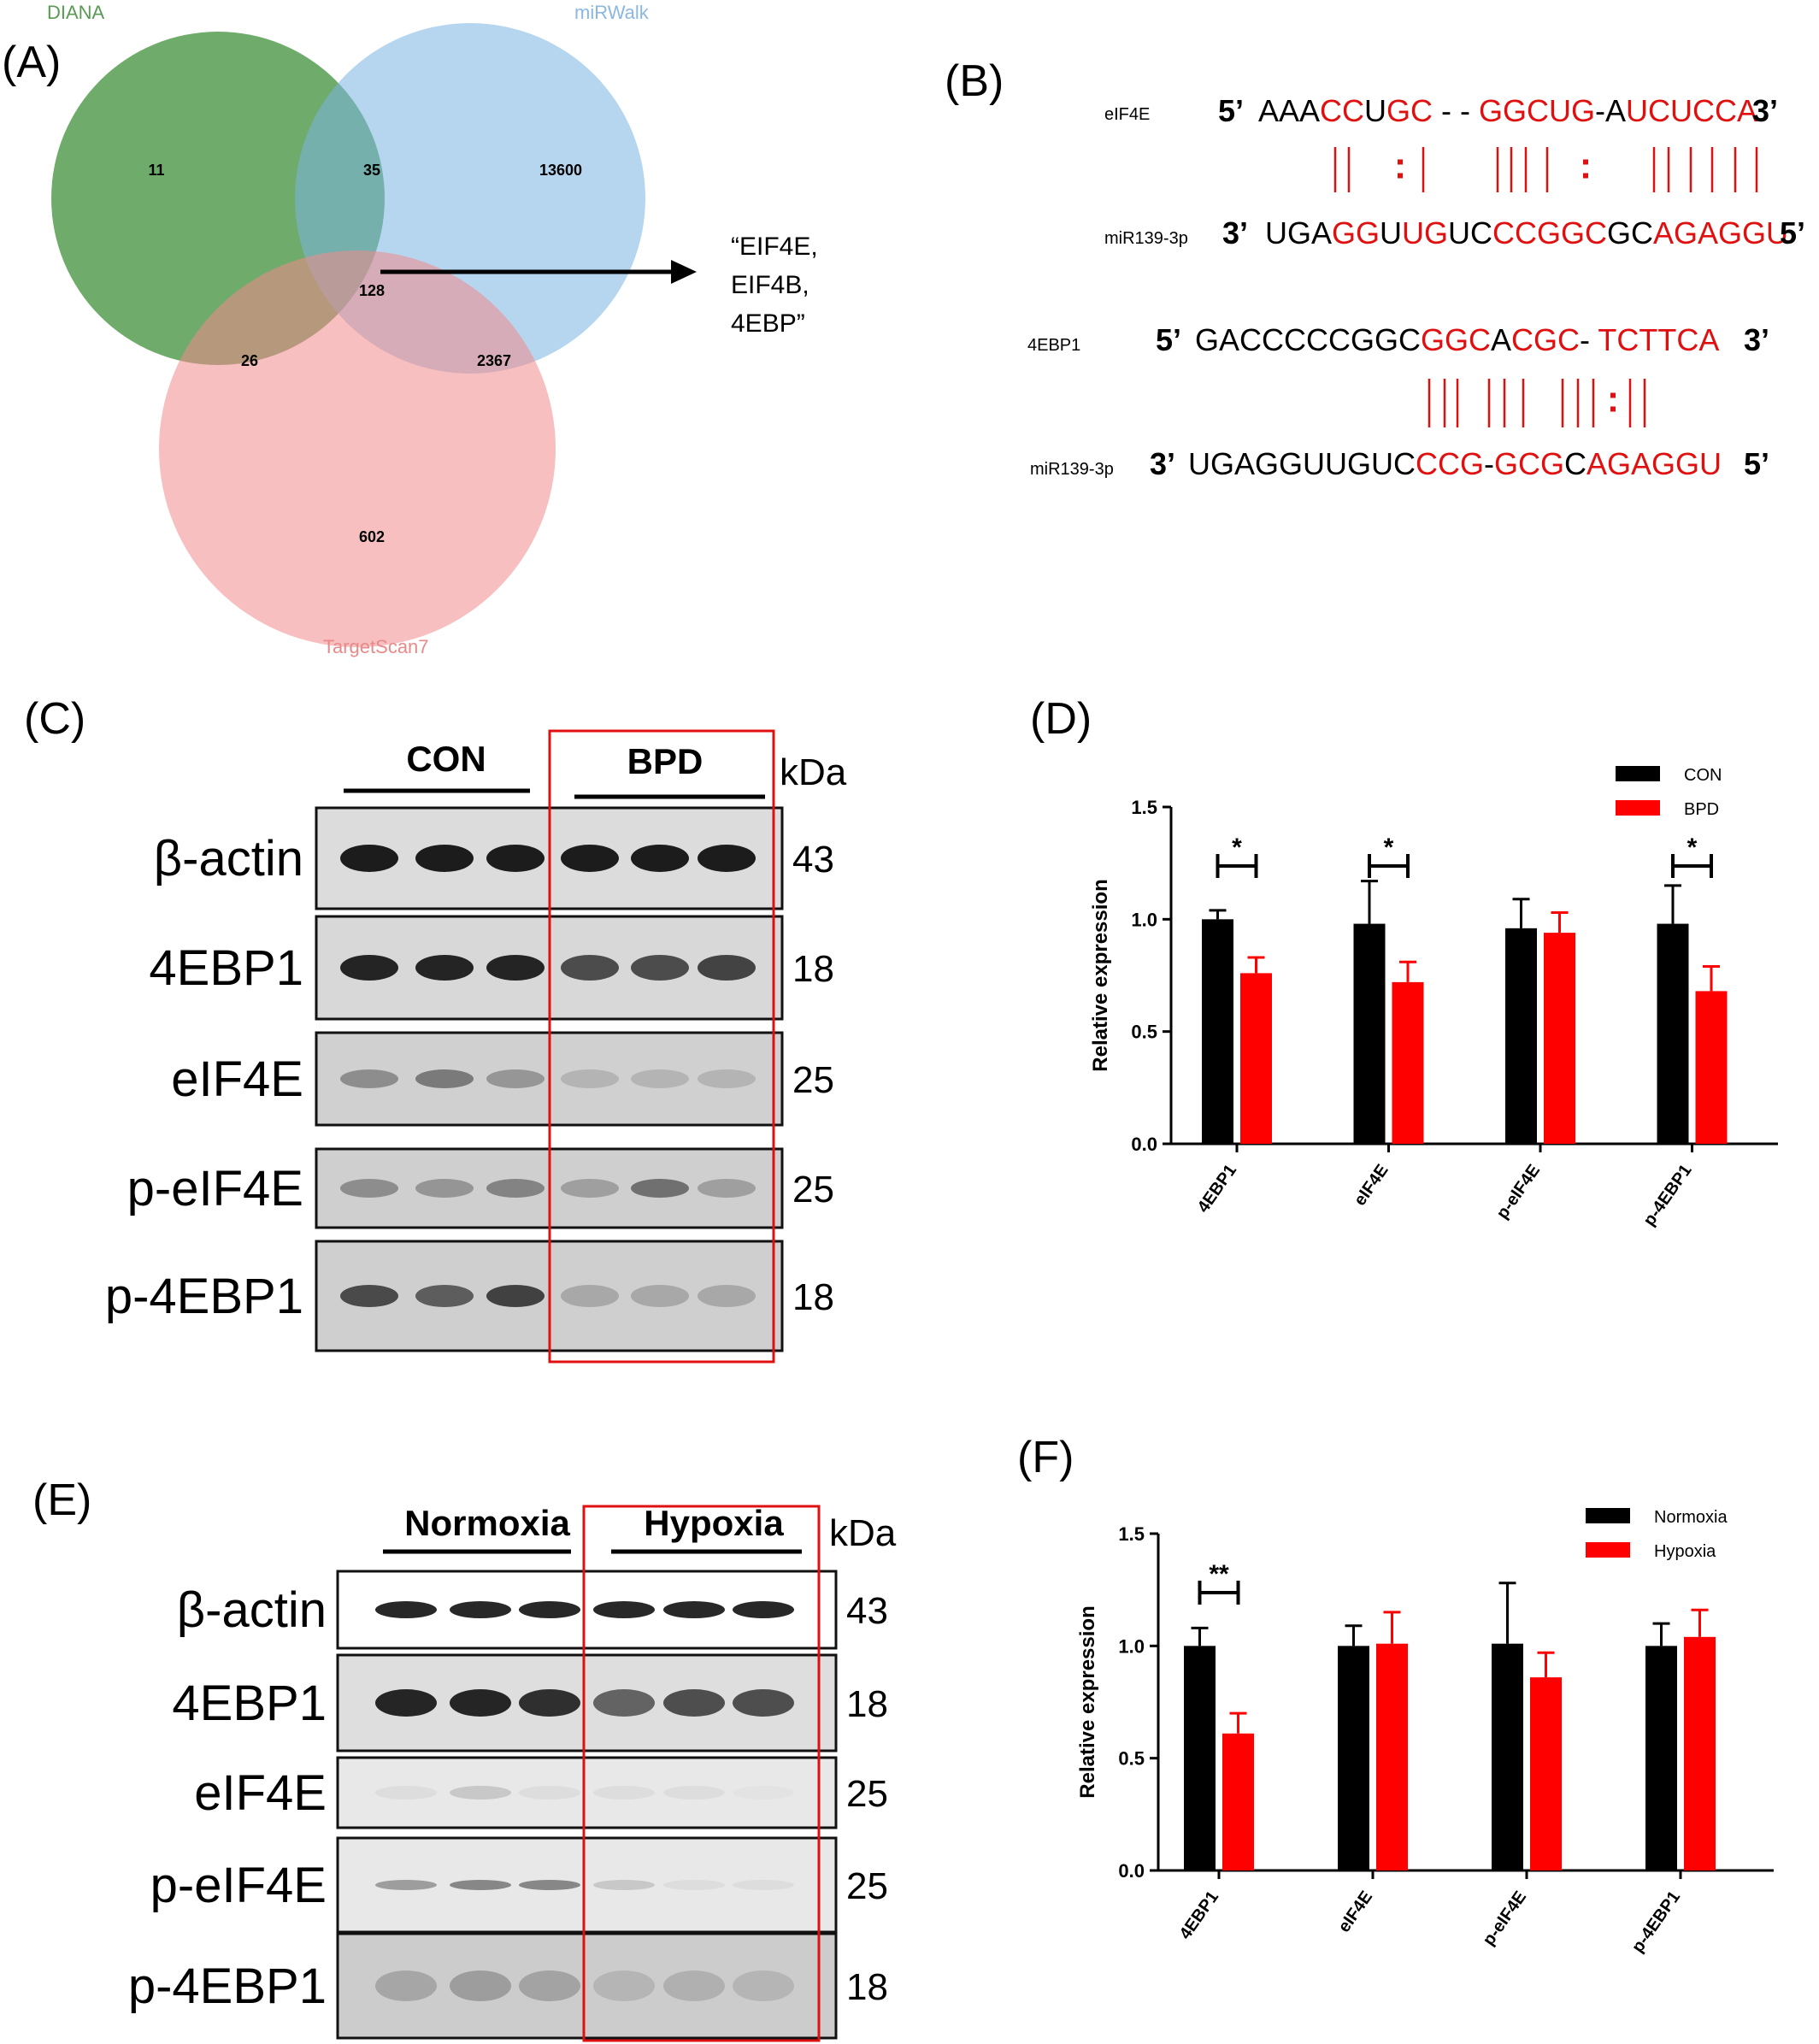 This screenshot has width=1819, height=2044. Describe the element at coordinates (1658, 340) in the screenshot. I see `alignment-2-target-segment: TCTTCA` at that location.